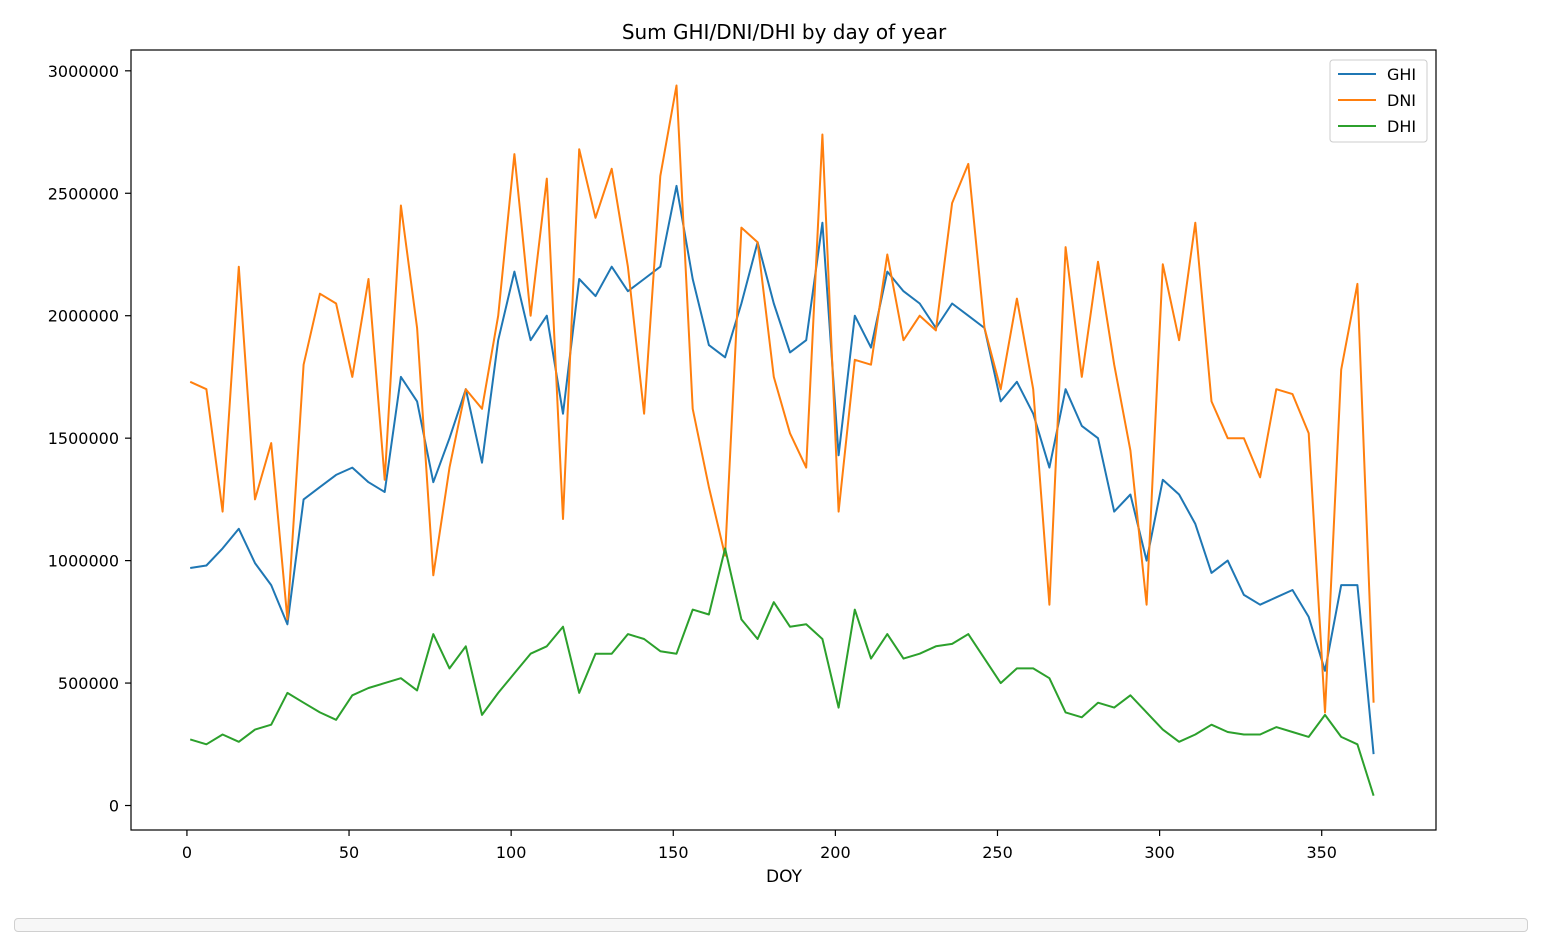 The width and height of the screenshot is (1548, 932). Describe the element at coordinates (114, 806) in the screenshot. I see `y-tick-label: 0` at that location.